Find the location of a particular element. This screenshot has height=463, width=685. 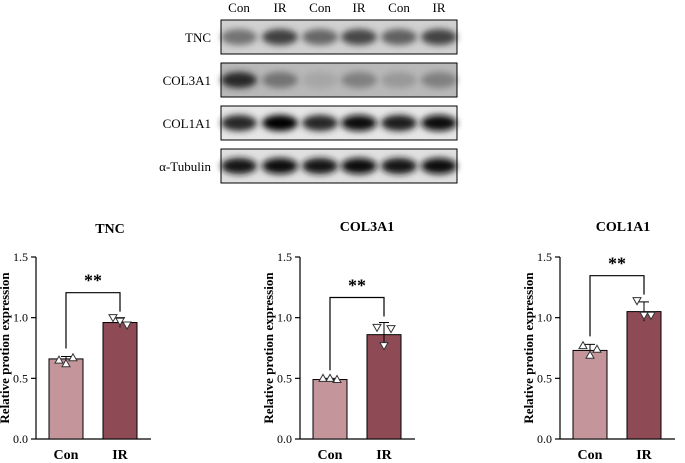

blot-row-label--tubulin: α-Tubulin is located at coordinates (185, 166).